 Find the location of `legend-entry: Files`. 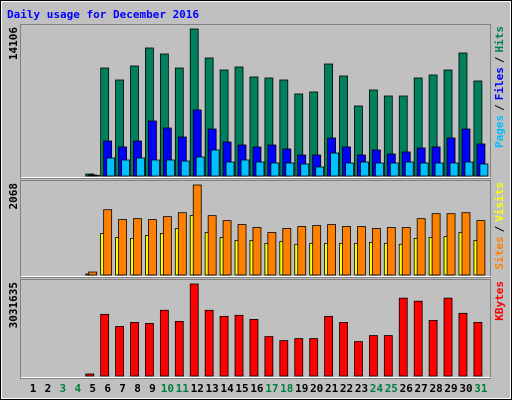

legend-entry: Files is located at coordinates (499, 83).